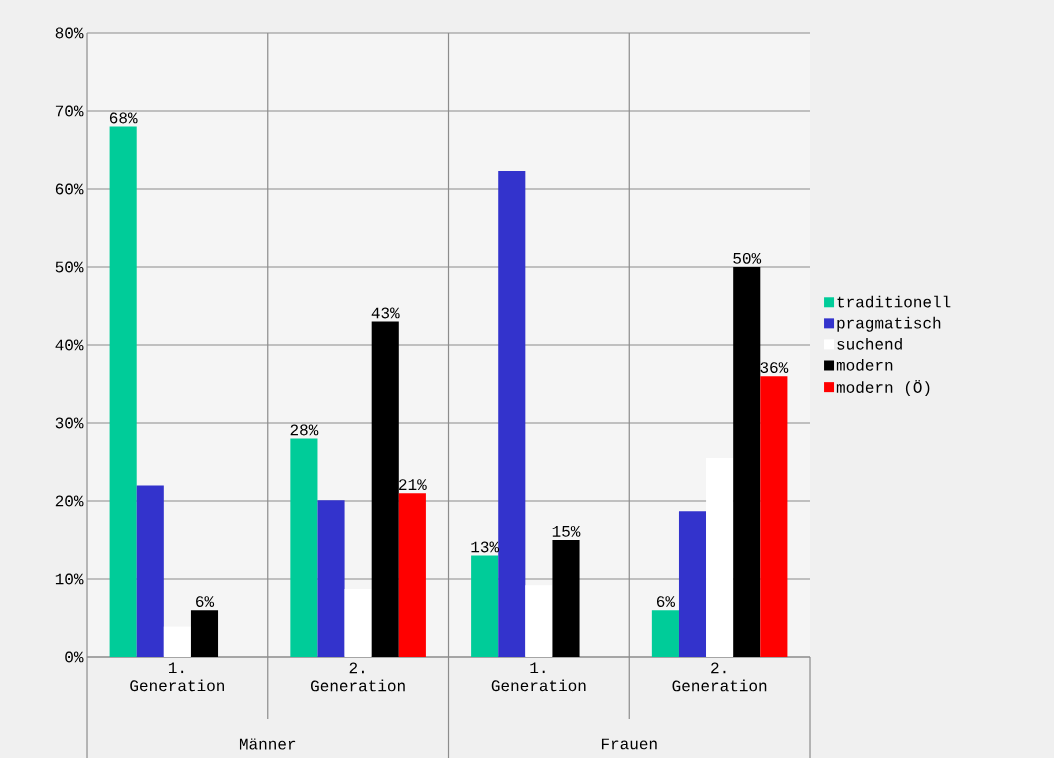 This screenshot has height=758, width=1054. Describe the element at coordinates (869, 343) in the screenshot. I see `legend-label: suchend` at that location.